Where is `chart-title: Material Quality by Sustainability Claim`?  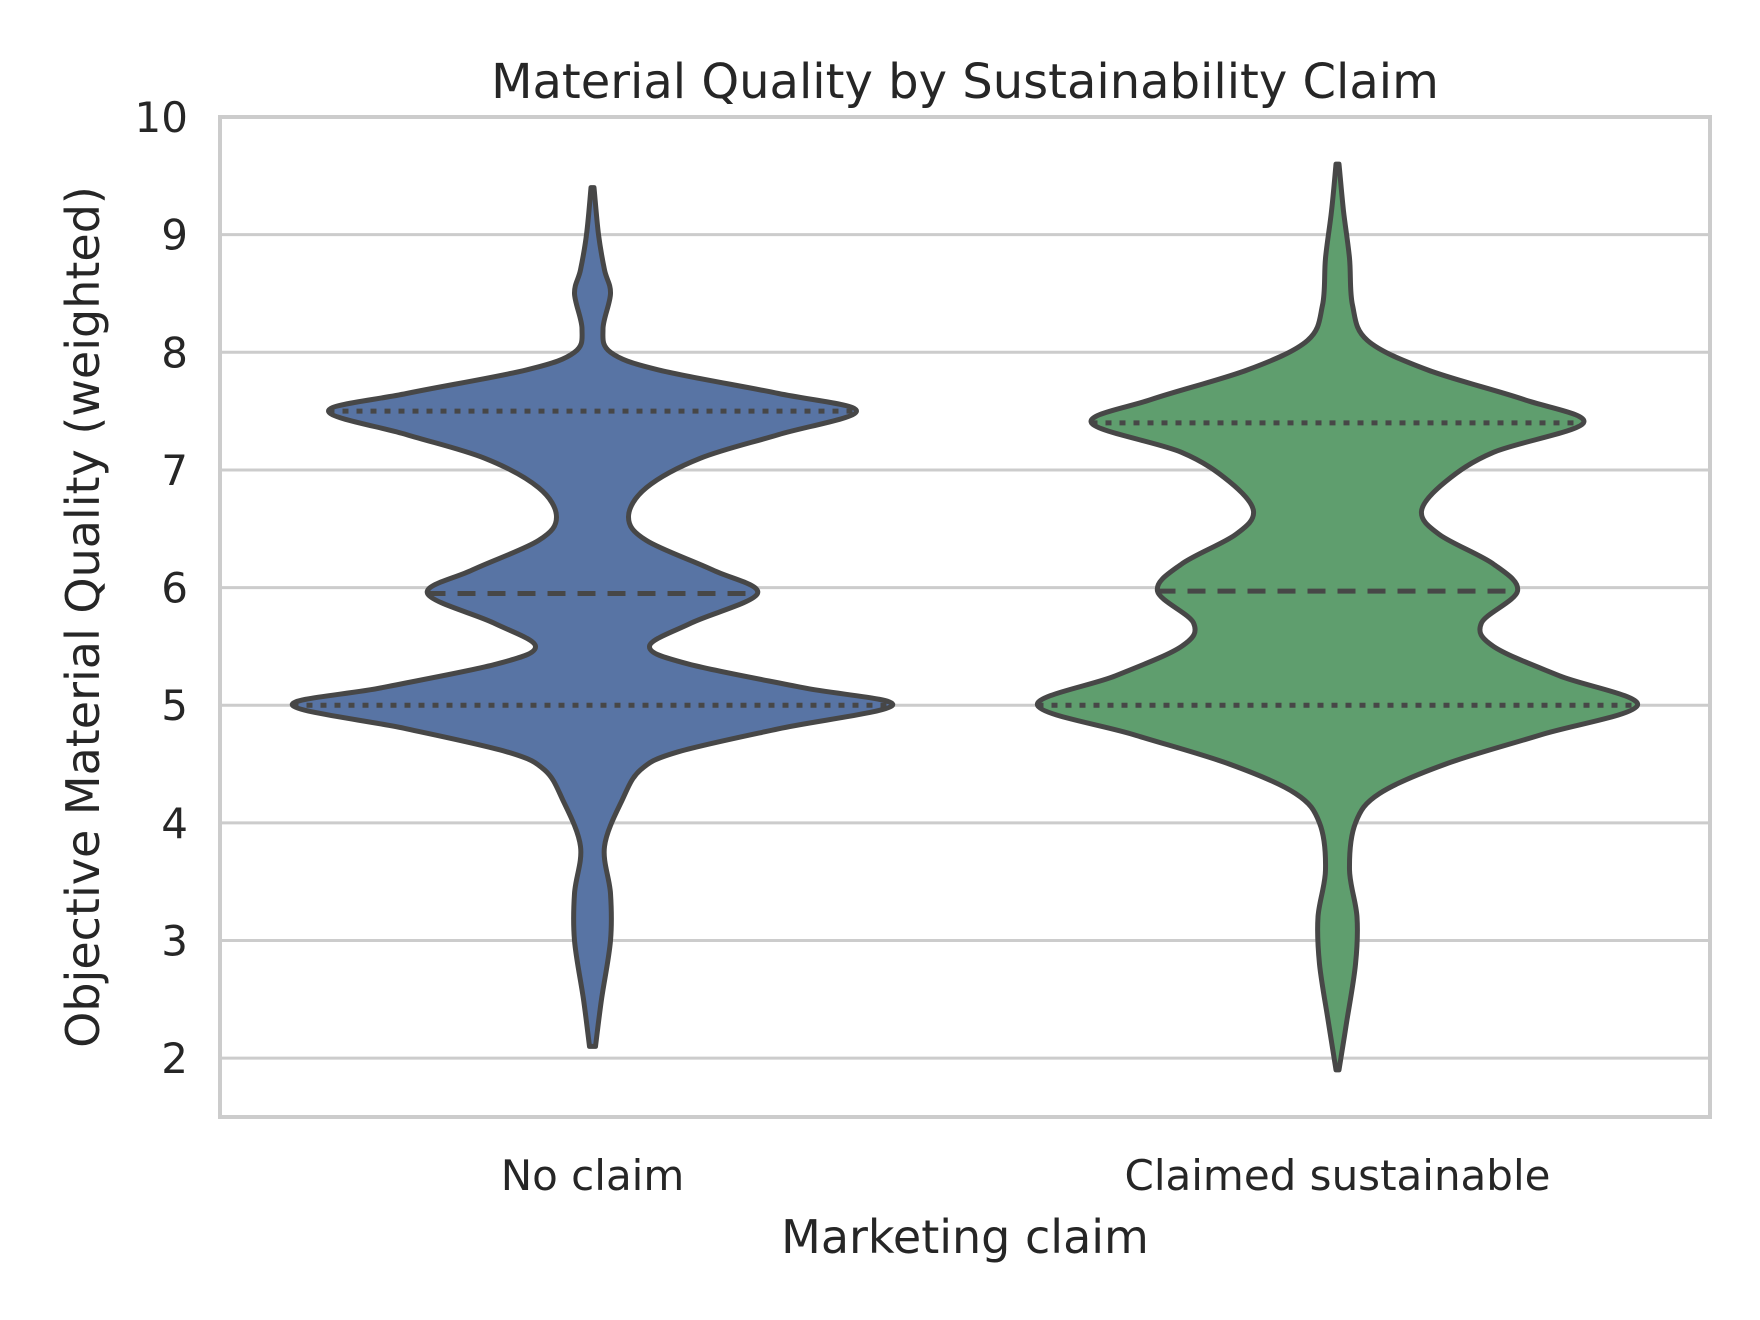
chart-title: Material Quality by Sustainability Claim is located at coordinates (965, 82).